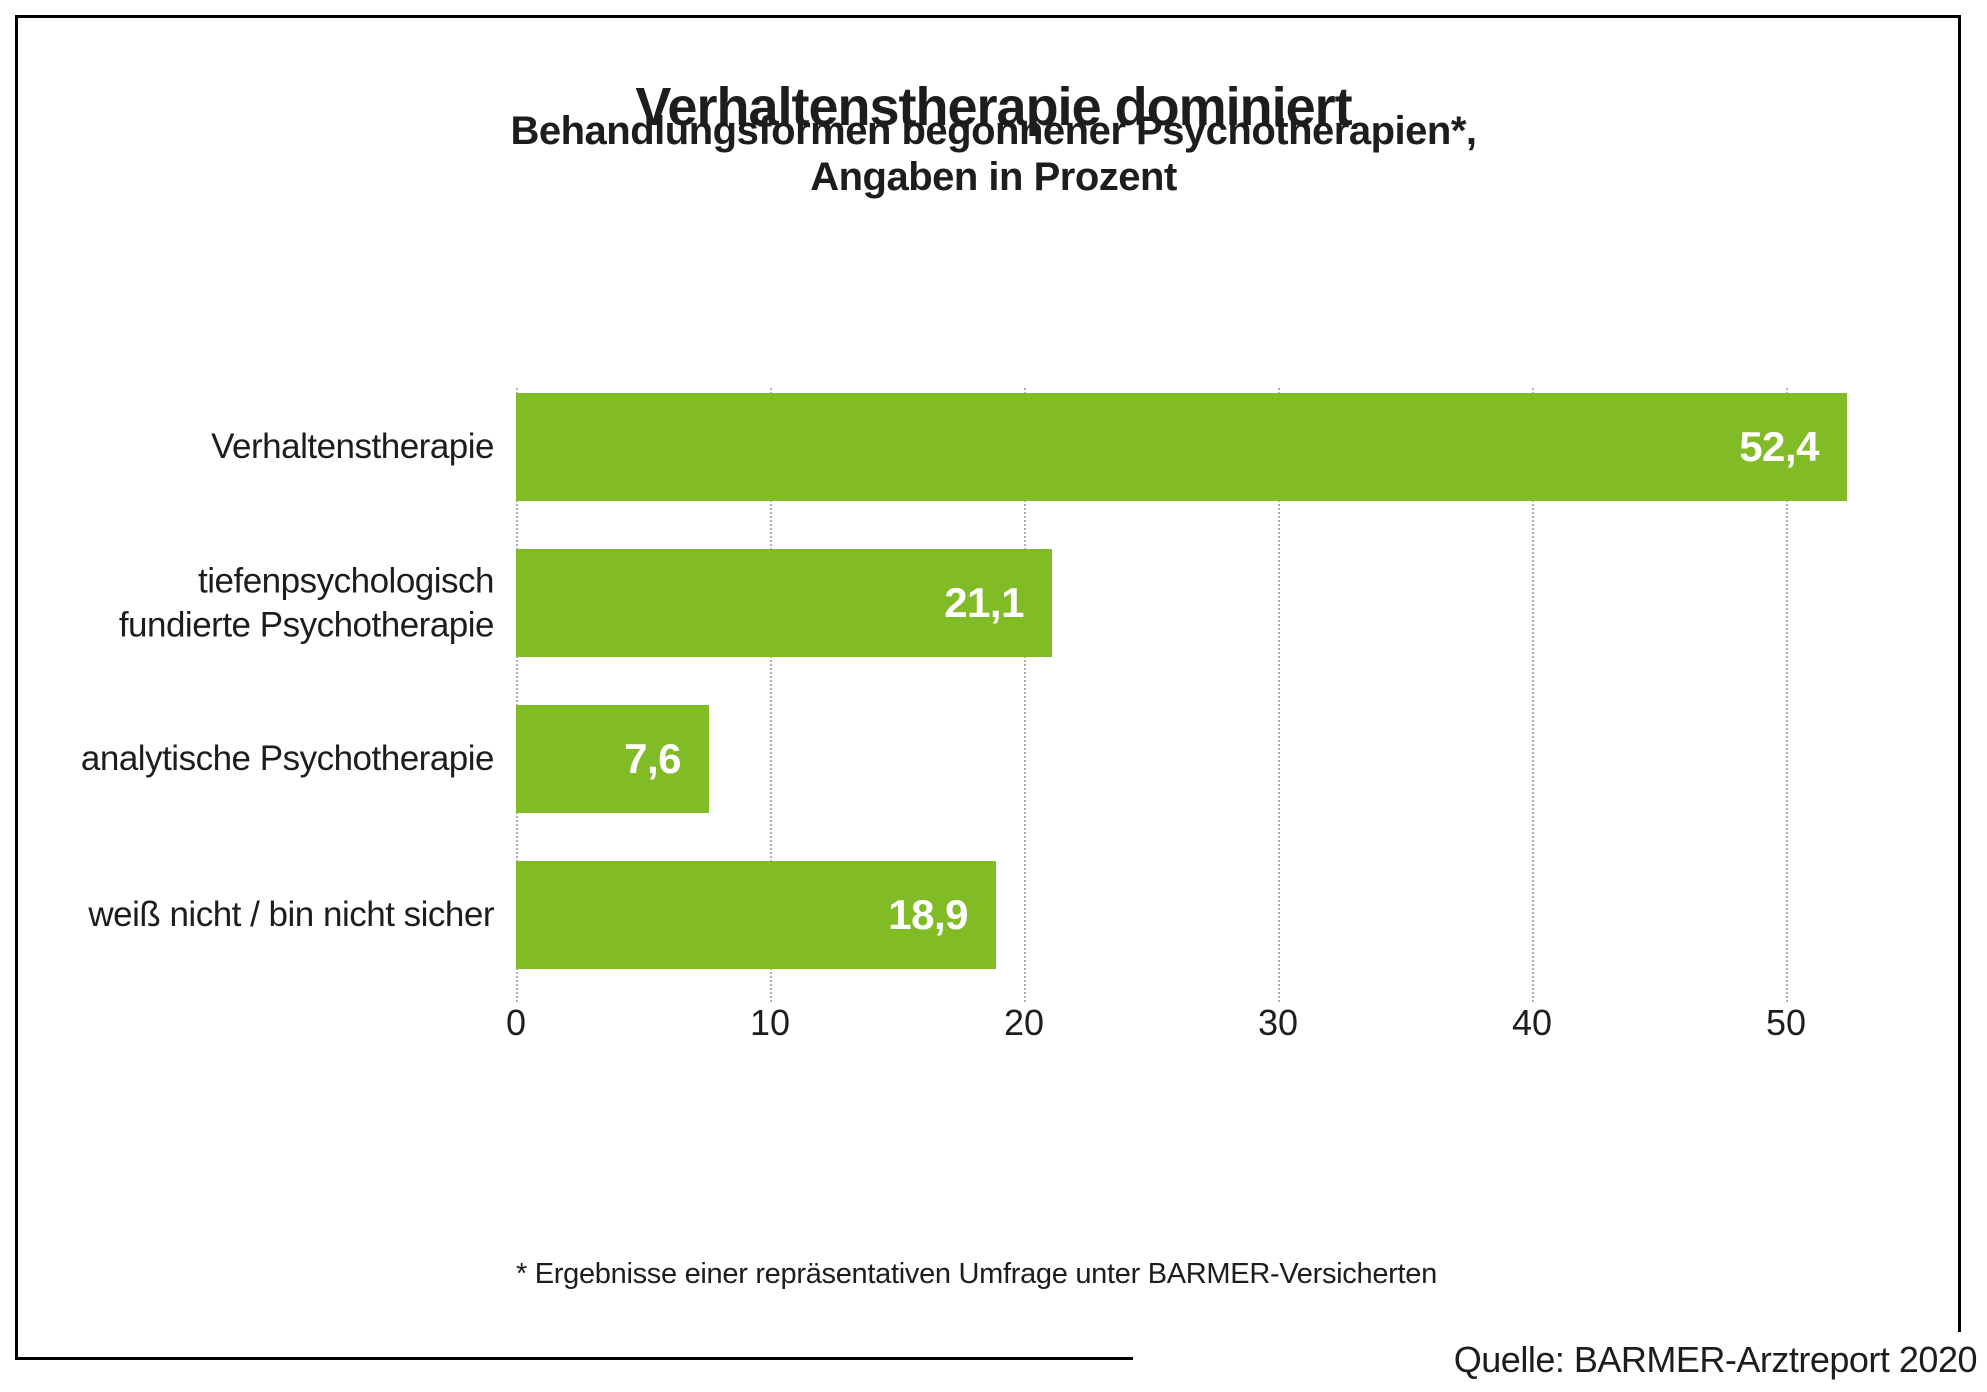 The height and width of the screenshot is (1392, 1987). Describe the element at coordinates (784, 603) in the screenshot. I see `bar: 21,1` at that location.